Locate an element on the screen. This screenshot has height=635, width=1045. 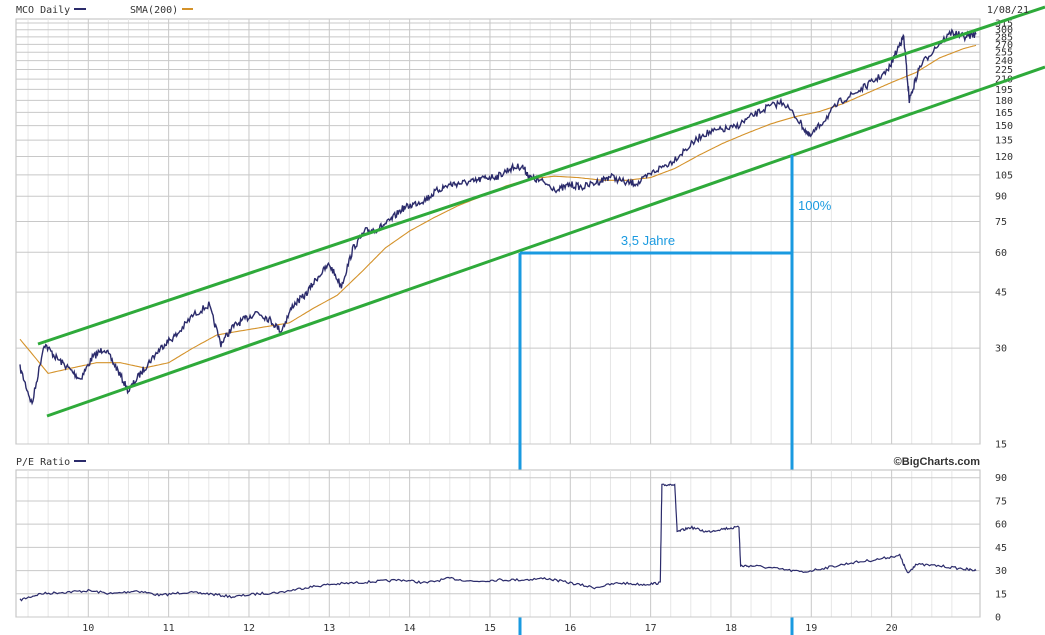
x-tick-label: 10 is located at coordinates (88, 628).